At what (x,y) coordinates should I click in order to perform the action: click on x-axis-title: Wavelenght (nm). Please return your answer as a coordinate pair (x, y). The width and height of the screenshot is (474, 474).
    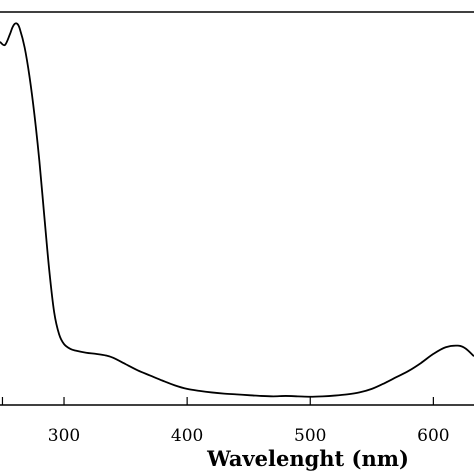
    Looking at the image, I should click on (307, 458).